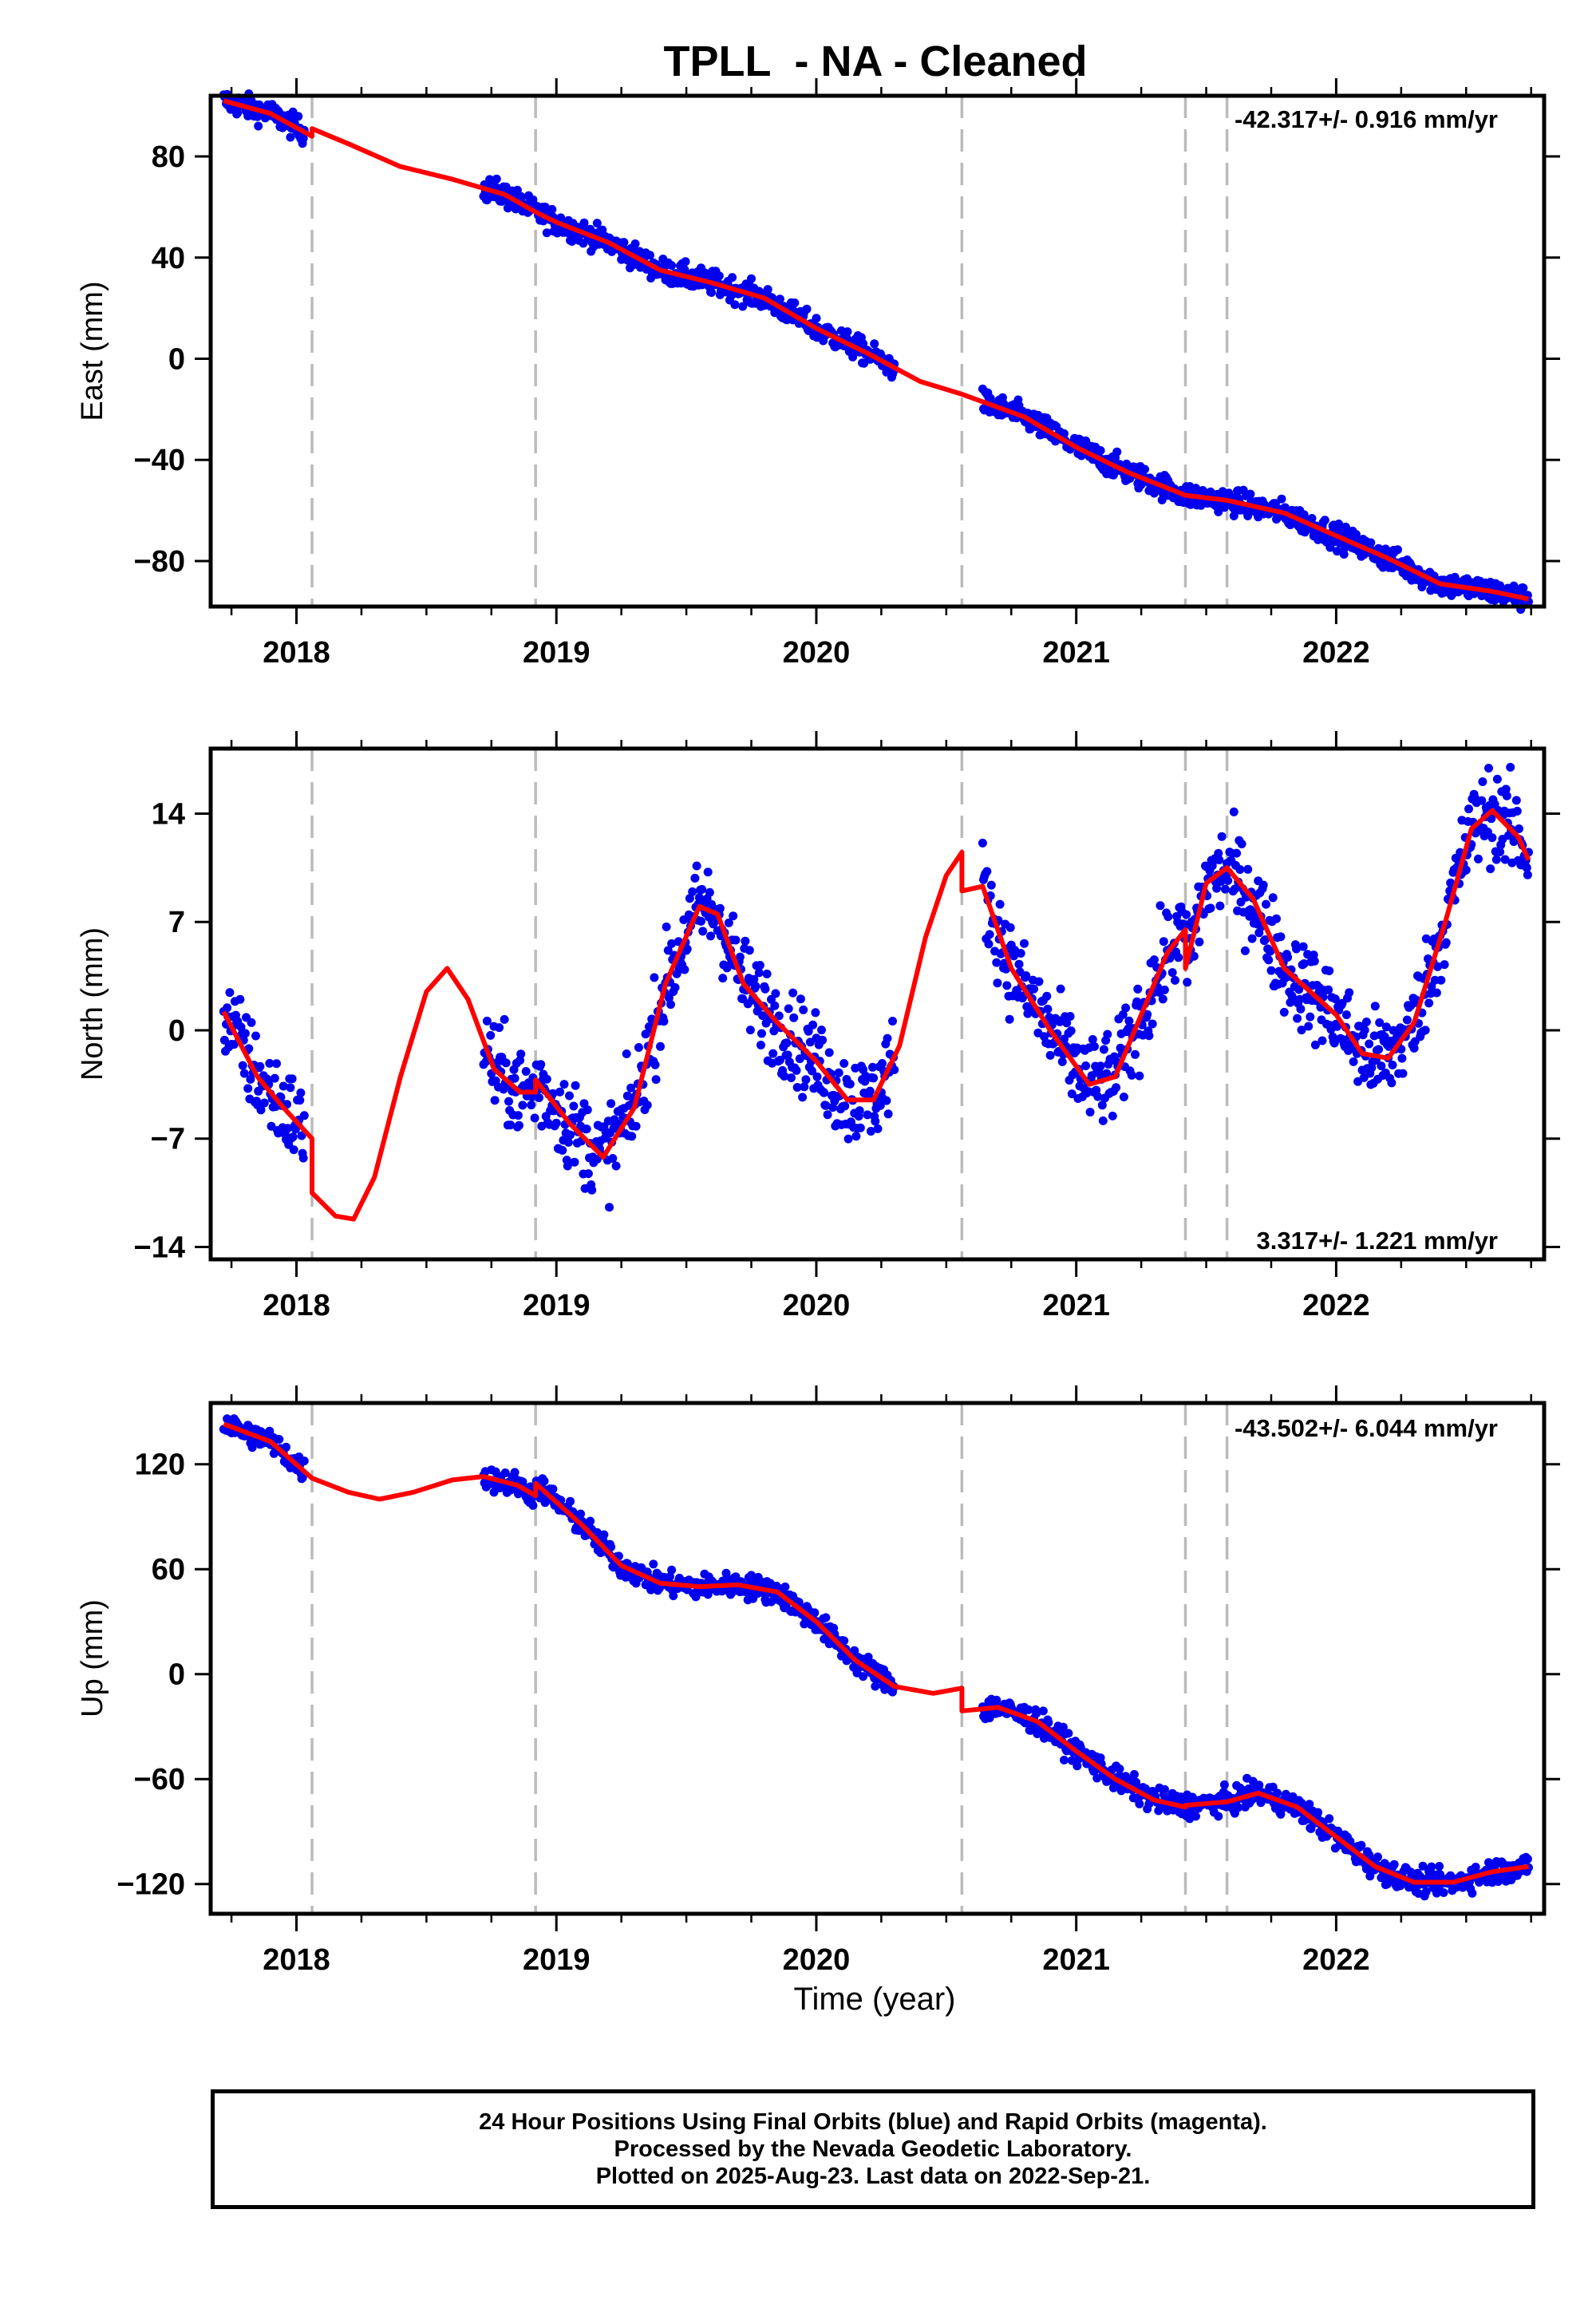  What do you see at coordinates (159, 562) in the screenshot?
I see `east-y-tick-label: −80` at bounding box center [159, 562].